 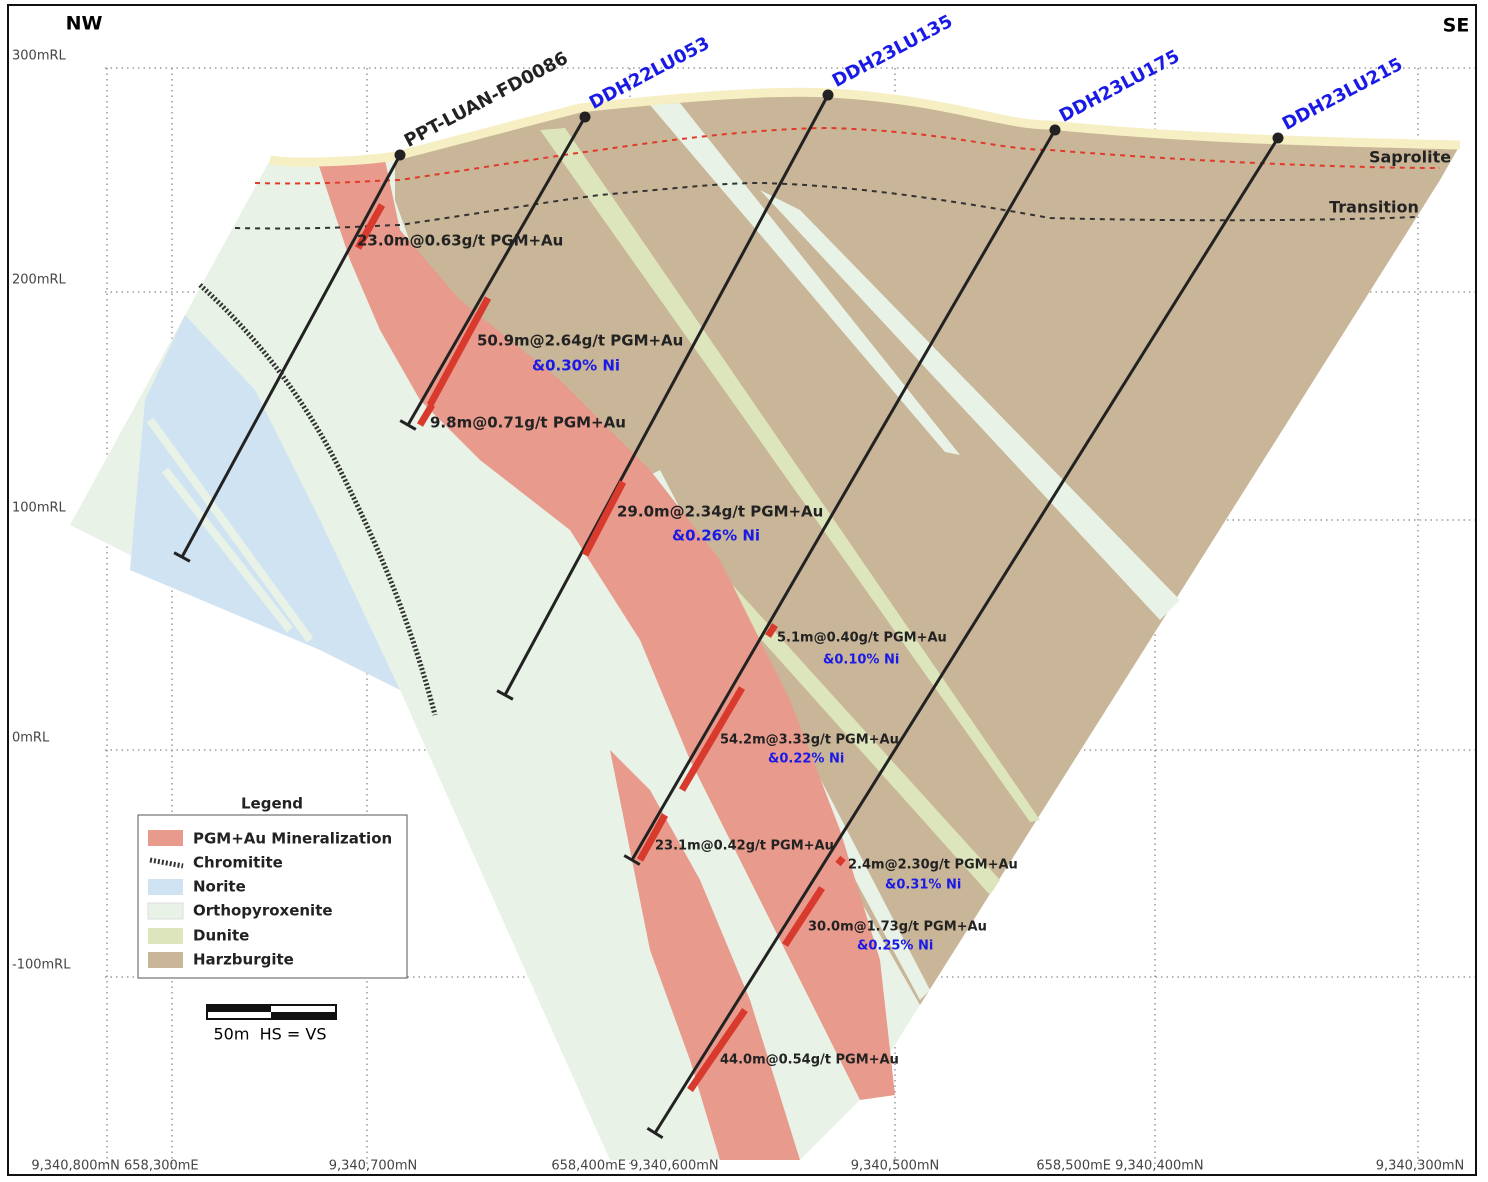 What do you see at coordinates (933, 865) in the screenshot?
I see `intercept-label: 2.4m@2.30g/t PGM+Au` at bounding box center [933, 865].